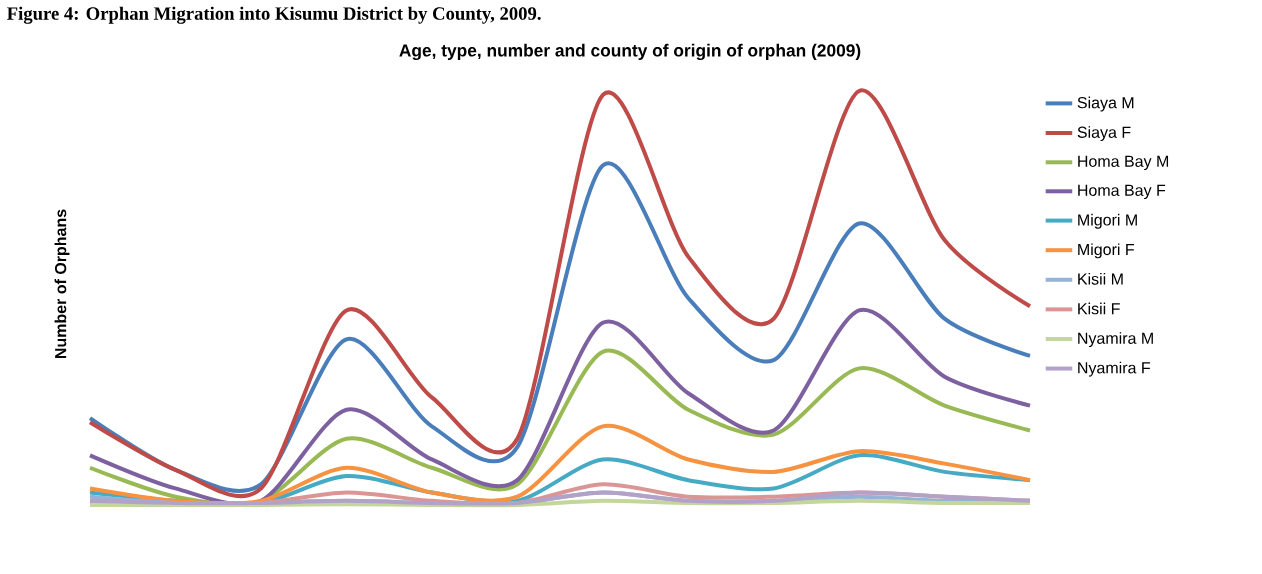 This screenshot has height=574, width=1262. Describe the element at coordinates (1104, 134) in the screenshot. I see `legend-label: Siaya F` at that location.